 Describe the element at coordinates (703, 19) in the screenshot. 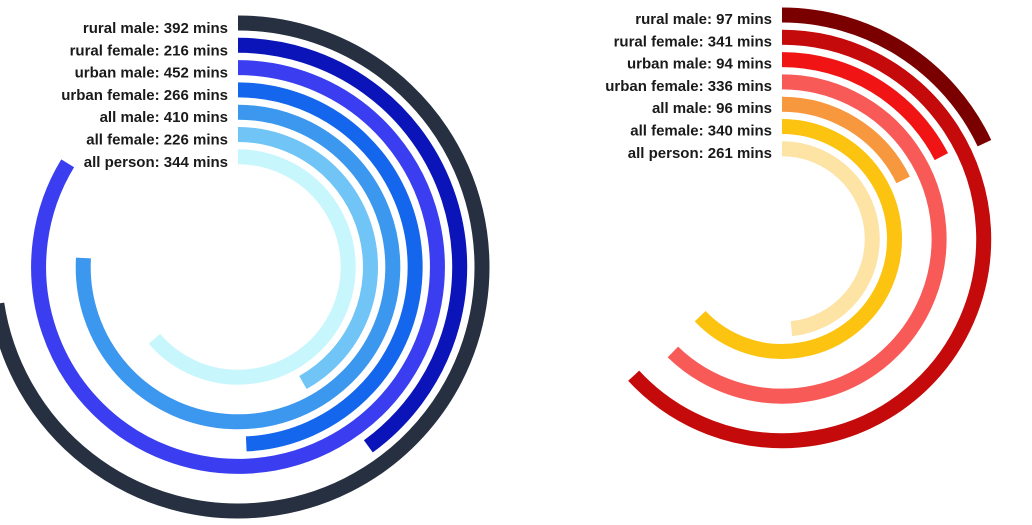

I see `label-rural-male: rural male: 97 mins` at that location.